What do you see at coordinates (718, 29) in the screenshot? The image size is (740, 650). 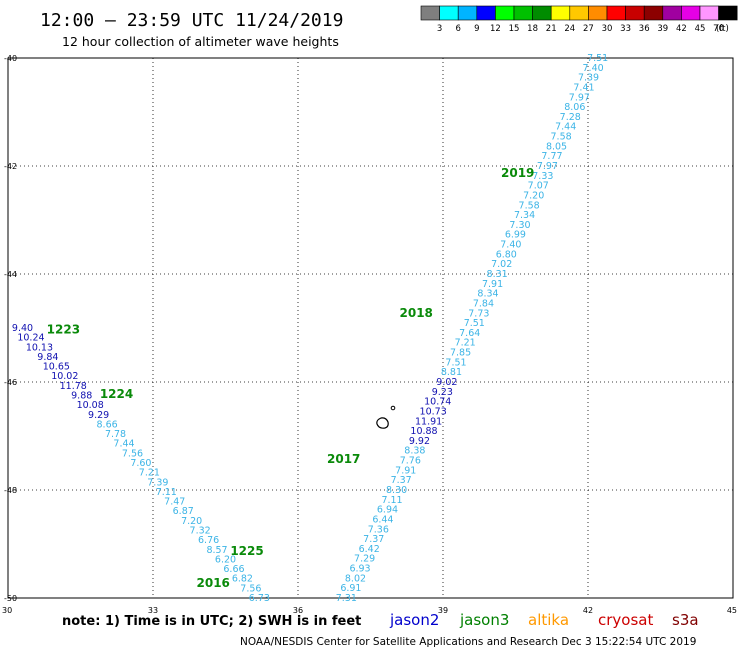 I see `colorbar-tick-label: 70` at bounding box center [718, 29].